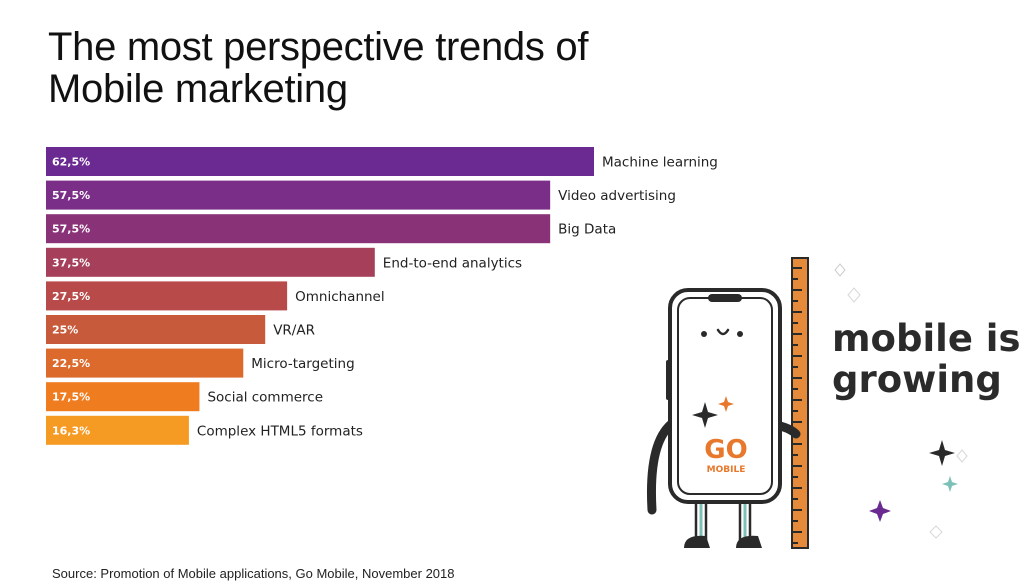 The height and width of the screenshot is (587, 1024). Describe the element at coordinates (318, 47) in the screenshot. I see `chart-title-line-1: The most perspective trends of` at that location.